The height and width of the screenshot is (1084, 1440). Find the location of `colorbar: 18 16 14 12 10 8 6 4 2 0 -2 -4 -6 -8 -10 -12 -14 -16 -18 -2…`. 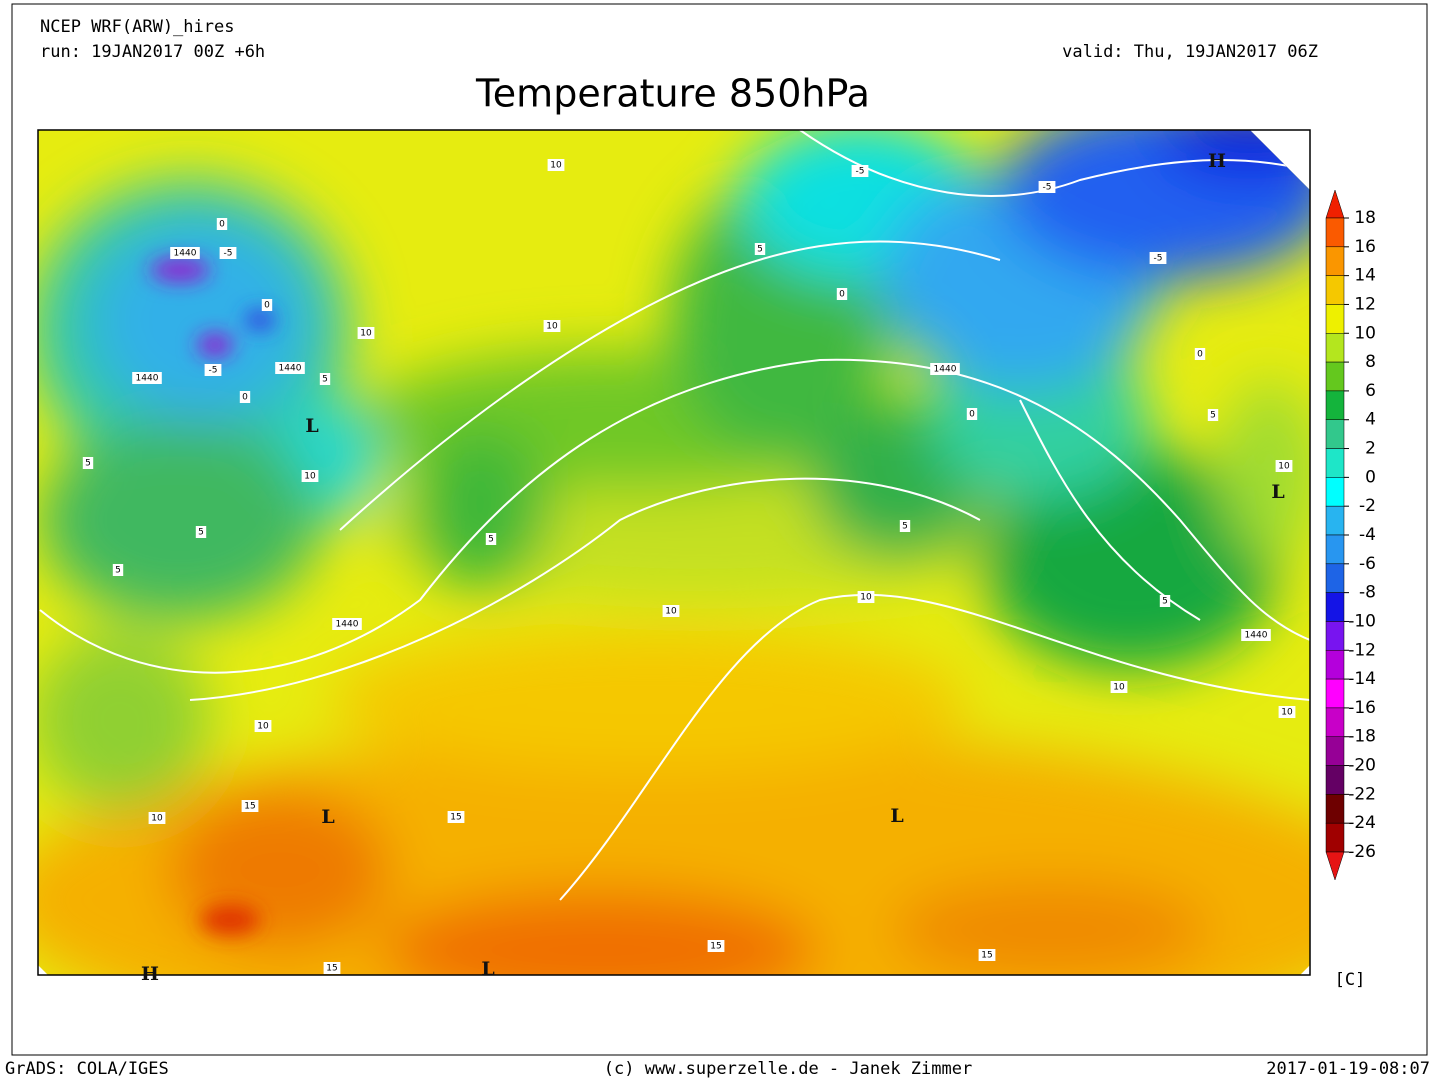

colorbar: 18 16 14 12 10 8 6 4 2 0 -2 -4 -6 -8 -10 -12 -14 -16 -18 -2… is located at coordinates (1350, 535).